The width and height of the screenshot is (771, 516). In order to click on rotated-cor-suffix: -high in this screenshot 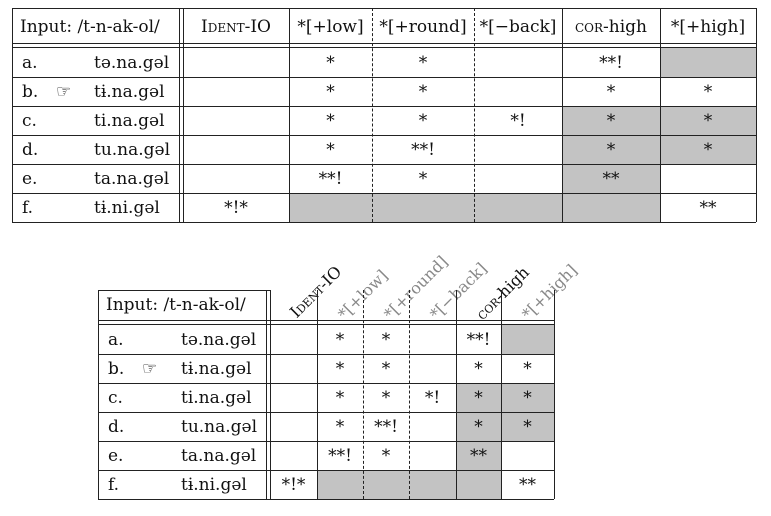, I will do `click(511, 284)`.